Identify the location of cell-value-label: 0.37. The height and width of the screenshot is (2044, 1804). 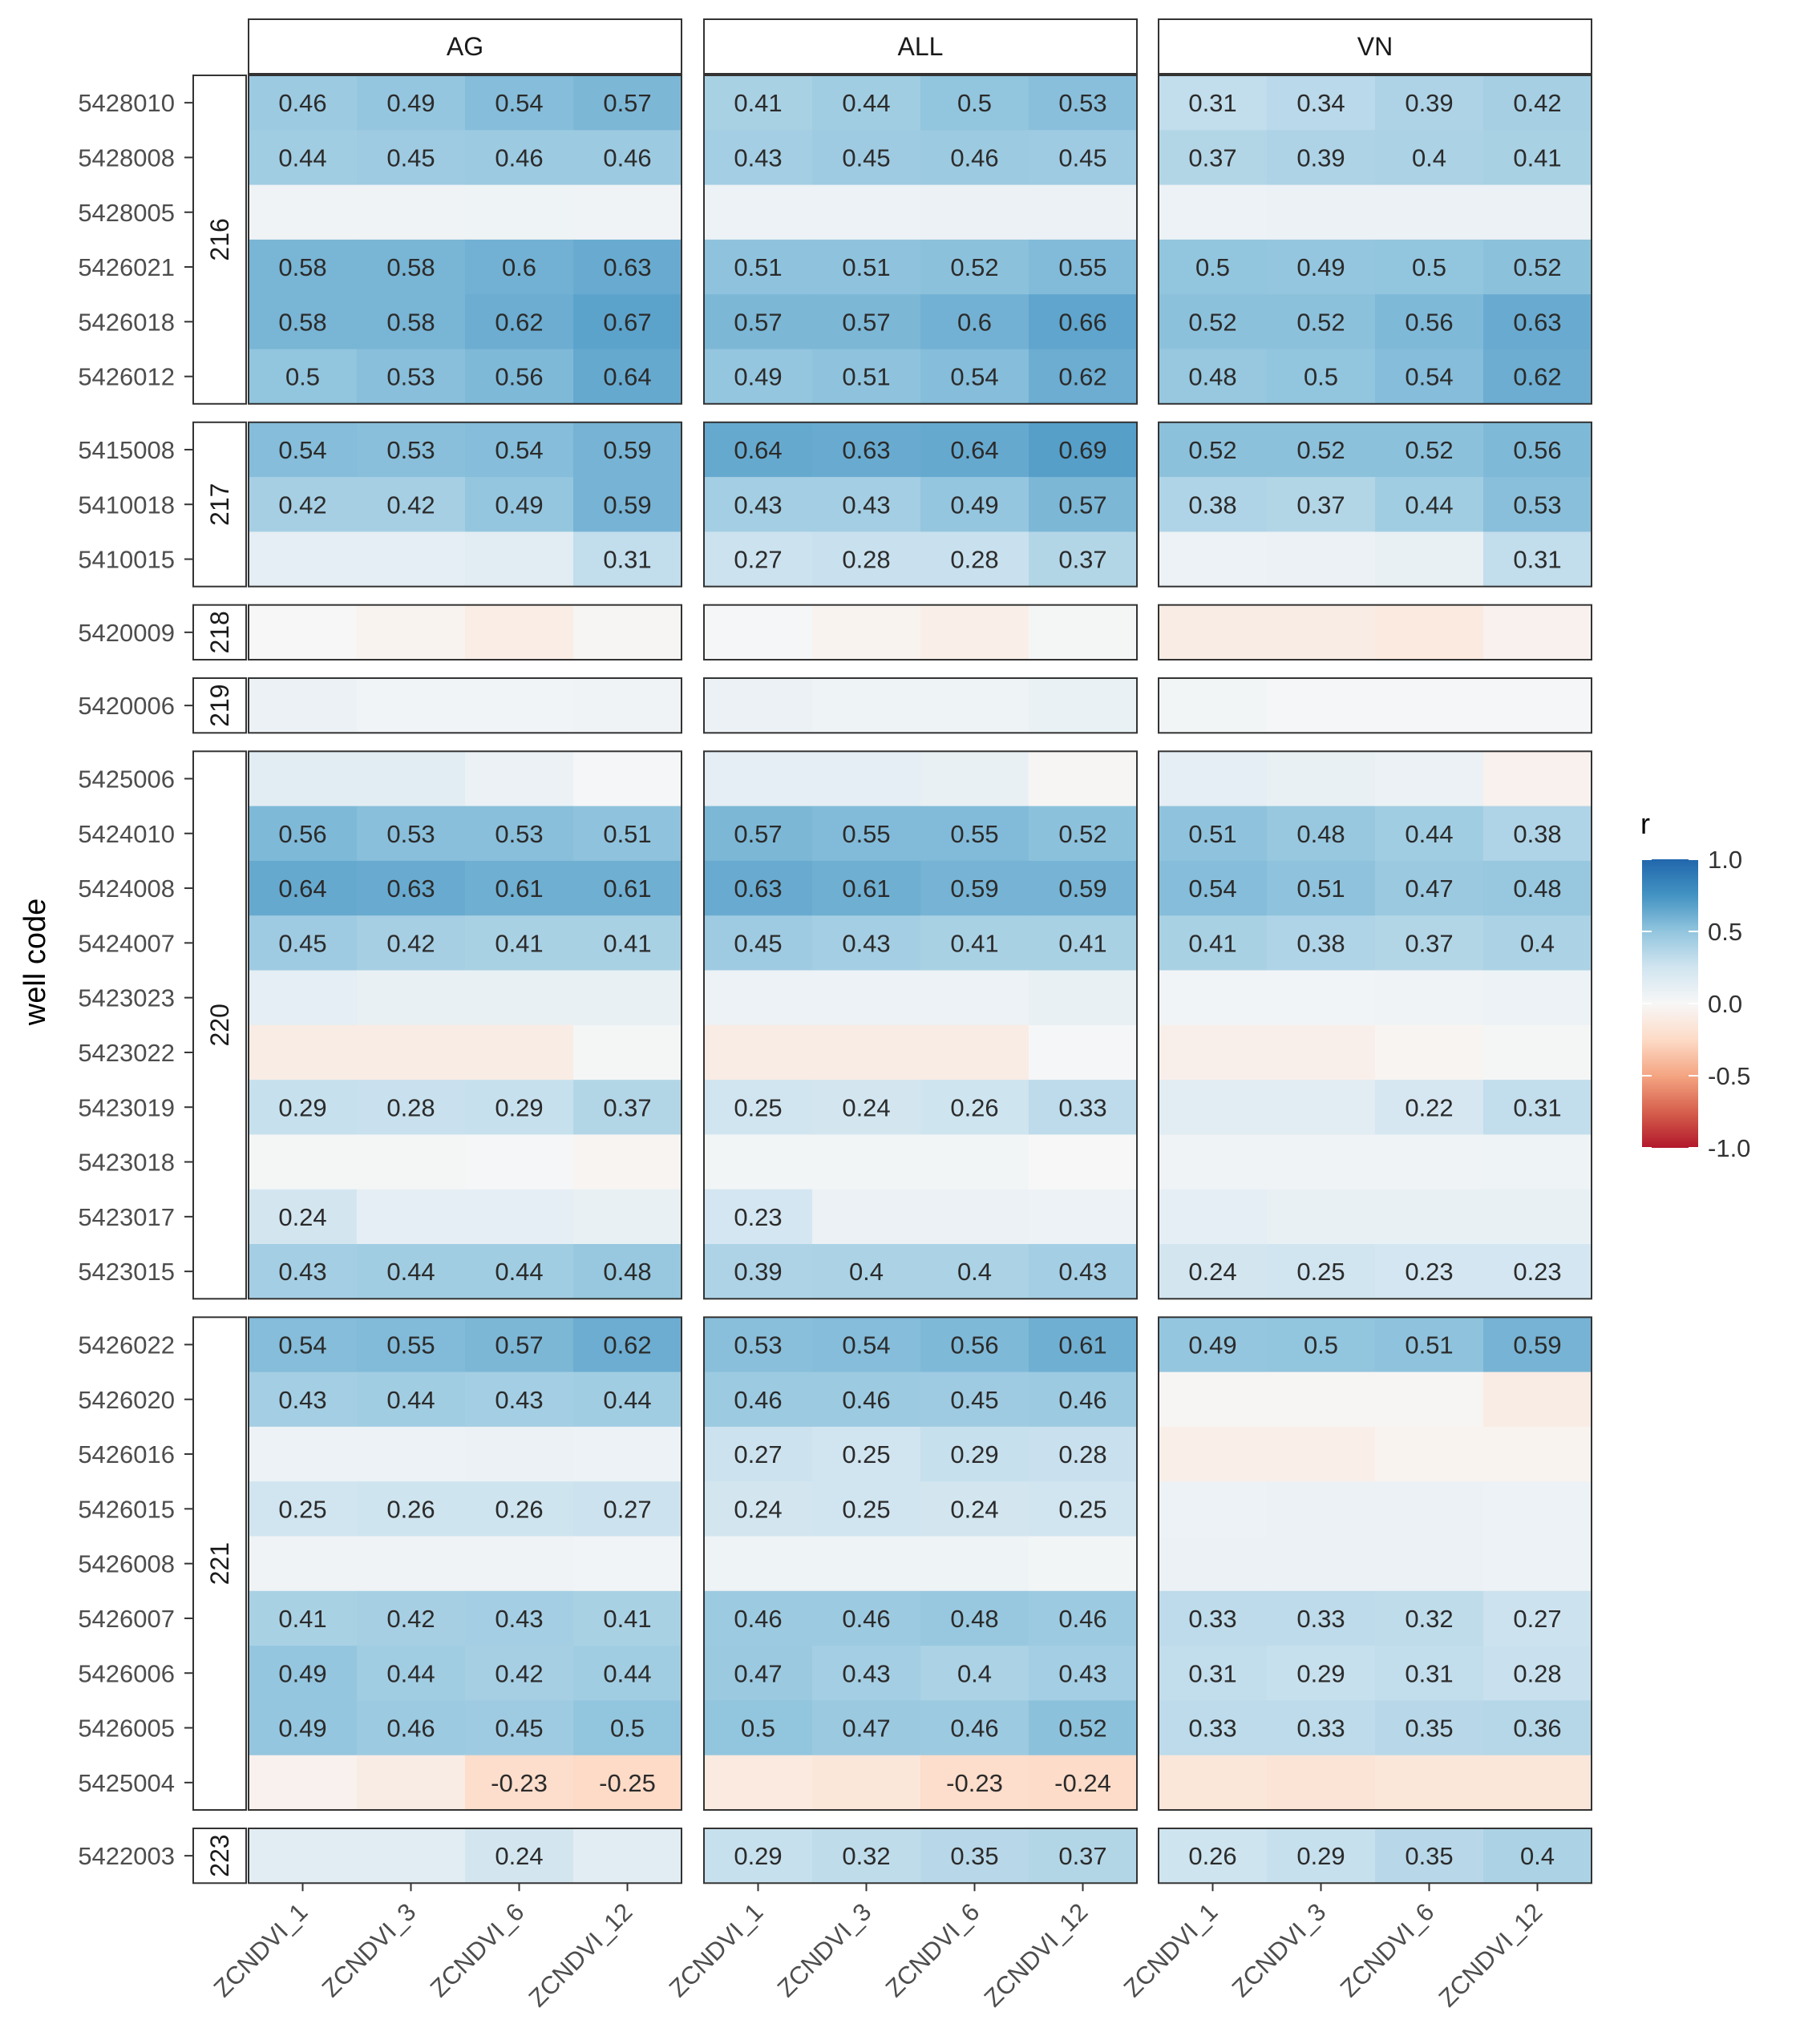
(1082, 560).